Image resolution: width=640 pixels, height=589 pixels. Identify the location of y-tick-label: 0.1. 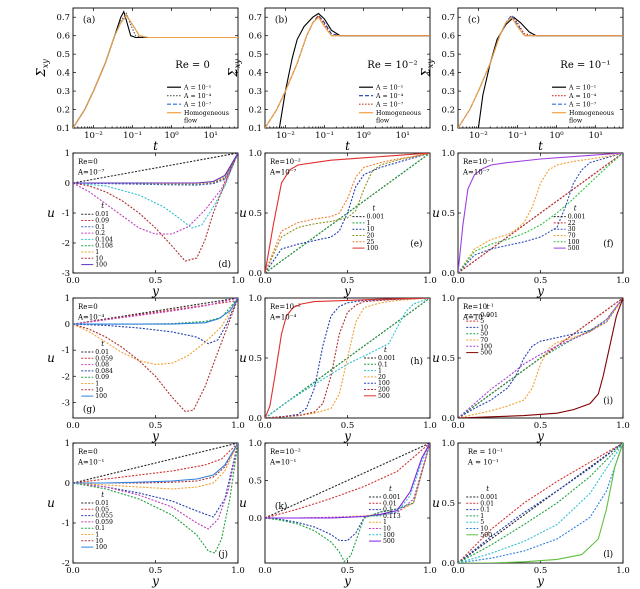
(448, 129).